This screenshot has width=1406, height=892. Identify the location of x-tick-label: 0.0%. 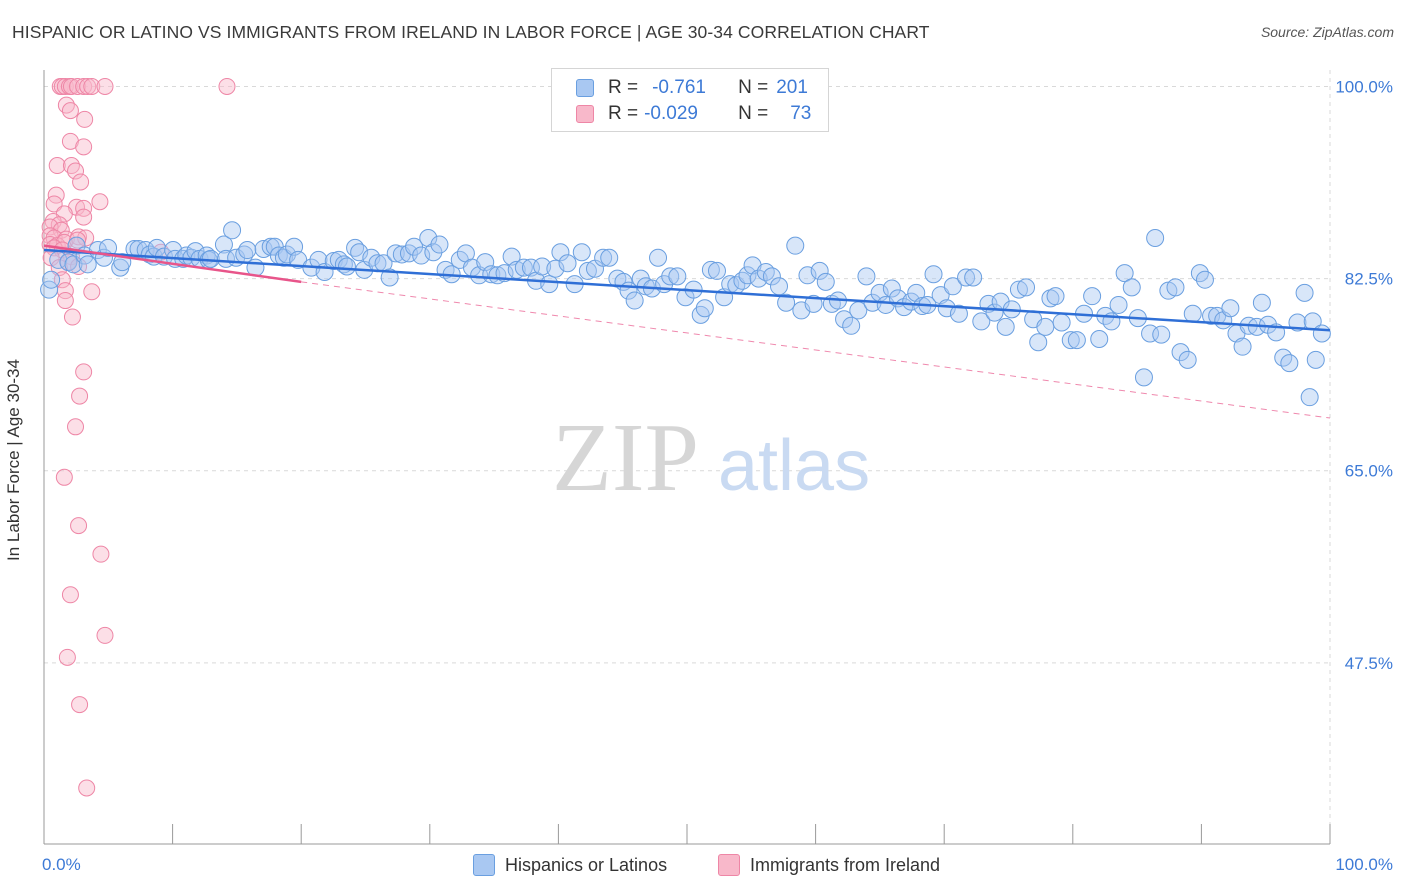
(61, 864).